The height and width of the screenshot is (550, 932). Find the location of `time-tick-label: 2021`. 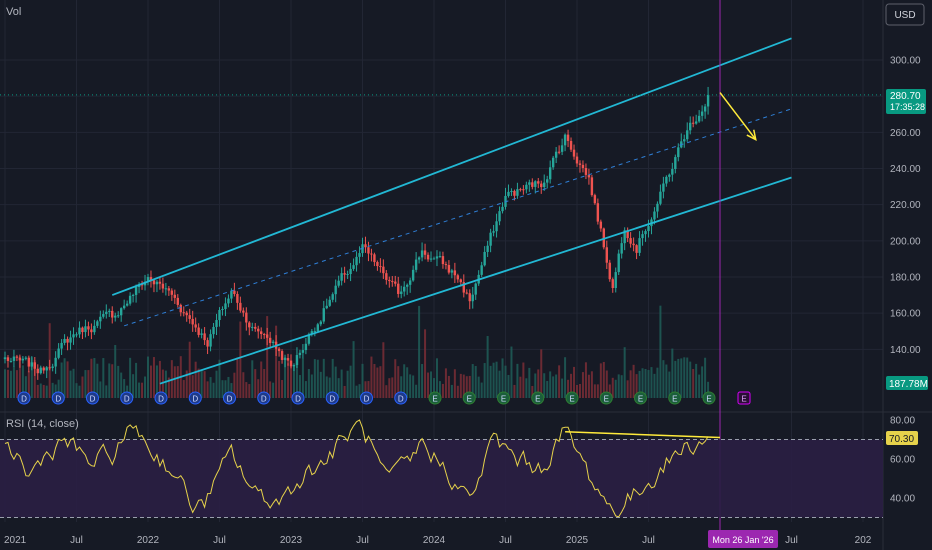

time-tick-label: 2021 is located at coordinates (15, 540).